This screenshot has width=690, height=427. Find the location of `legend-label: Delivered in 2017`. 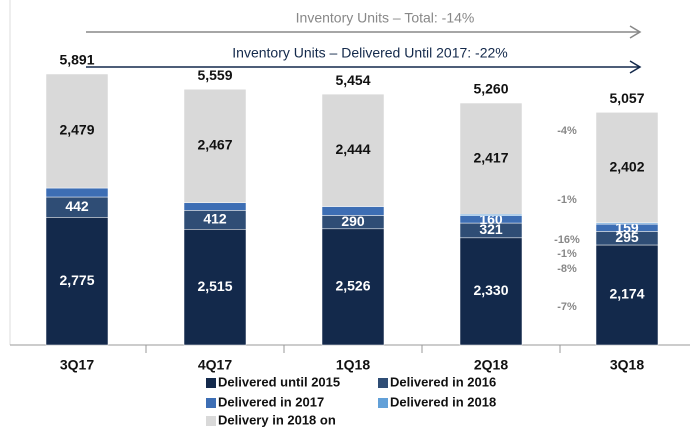

legend-label: Delivered in 2017 is located at coordinates (271, 401).